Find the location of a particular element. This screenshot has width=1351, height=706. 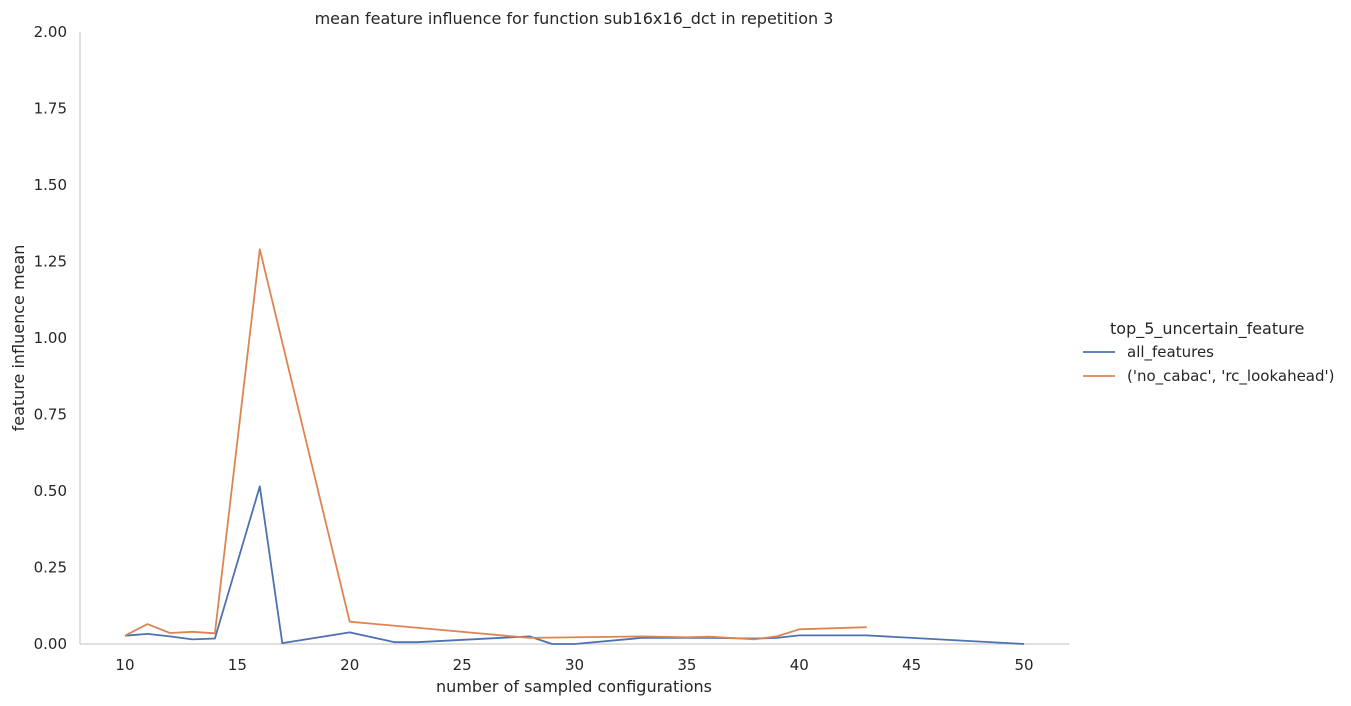

legend-label: ('no_cabac', 'rc_lookahead') is located at coordinates (1231, 376).